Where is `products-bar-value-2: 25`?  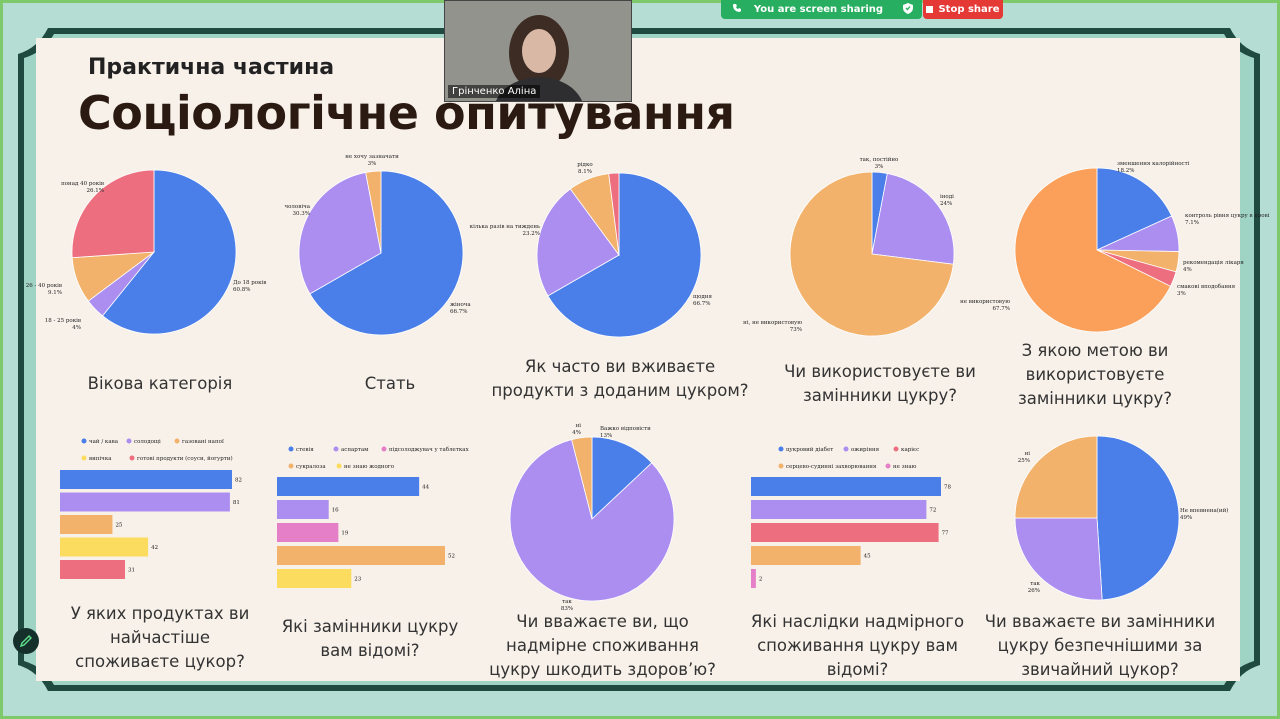 products-bar-value-2: 25 is located at coordinates (118, 526).